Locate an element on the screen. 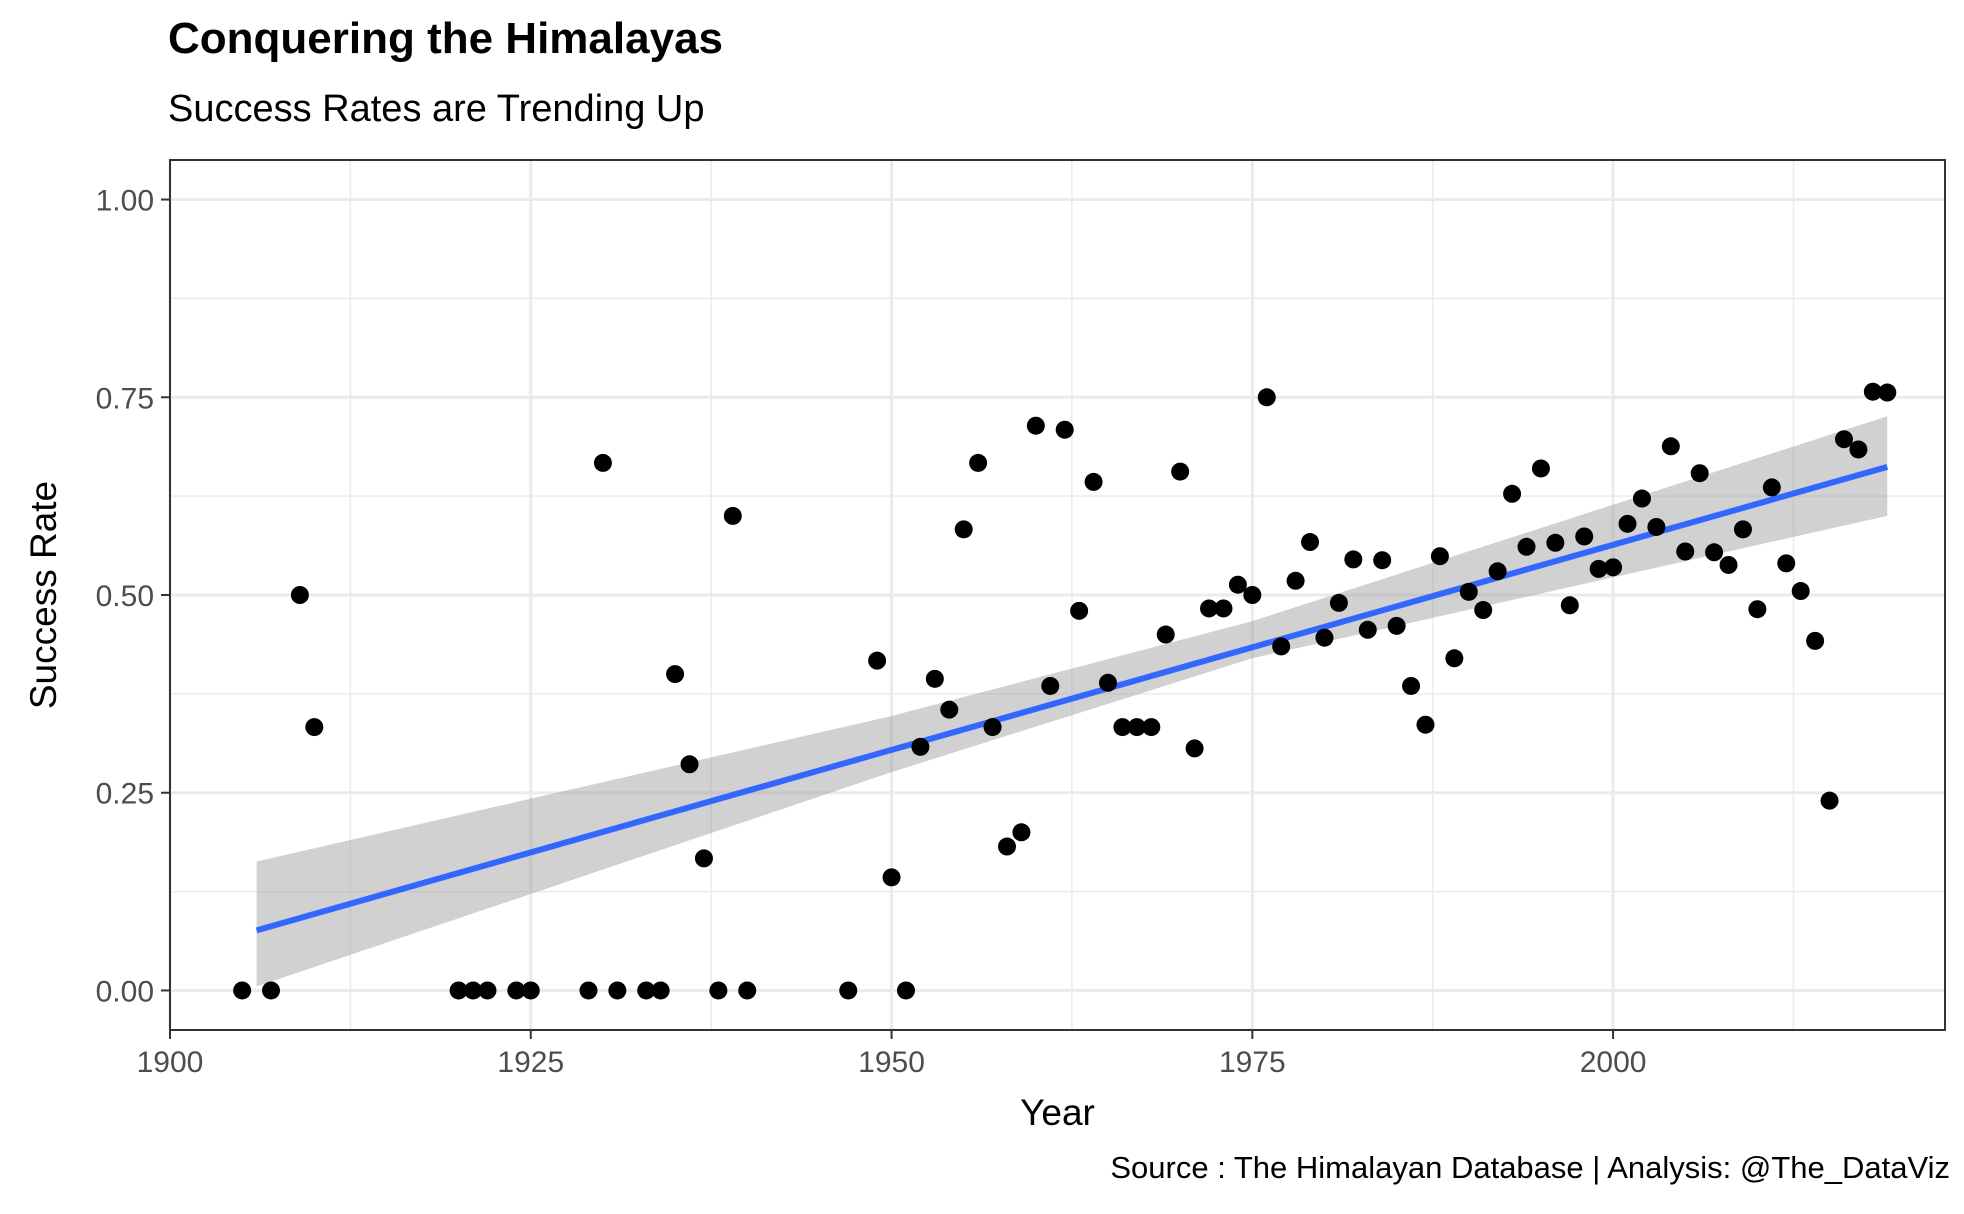  x-tick-label: 1950 is located at coordinates (891, 1062).